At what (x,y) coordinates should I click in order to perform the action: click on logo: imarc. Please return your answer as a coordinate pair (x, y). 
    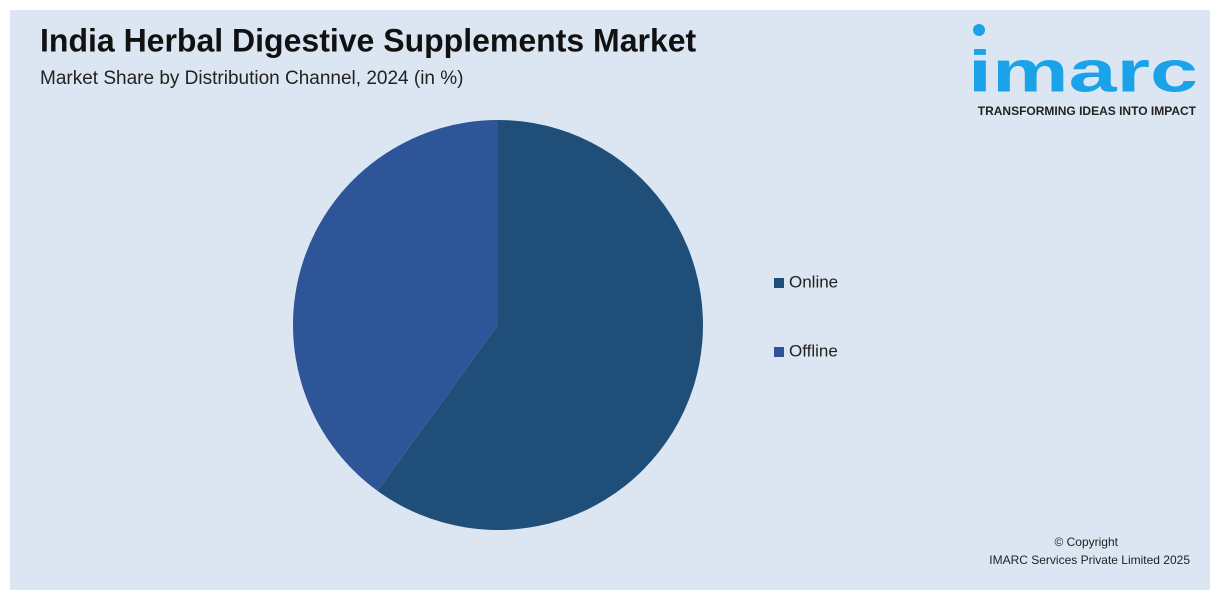
    Looking at the image, I should click on (1083, 71).